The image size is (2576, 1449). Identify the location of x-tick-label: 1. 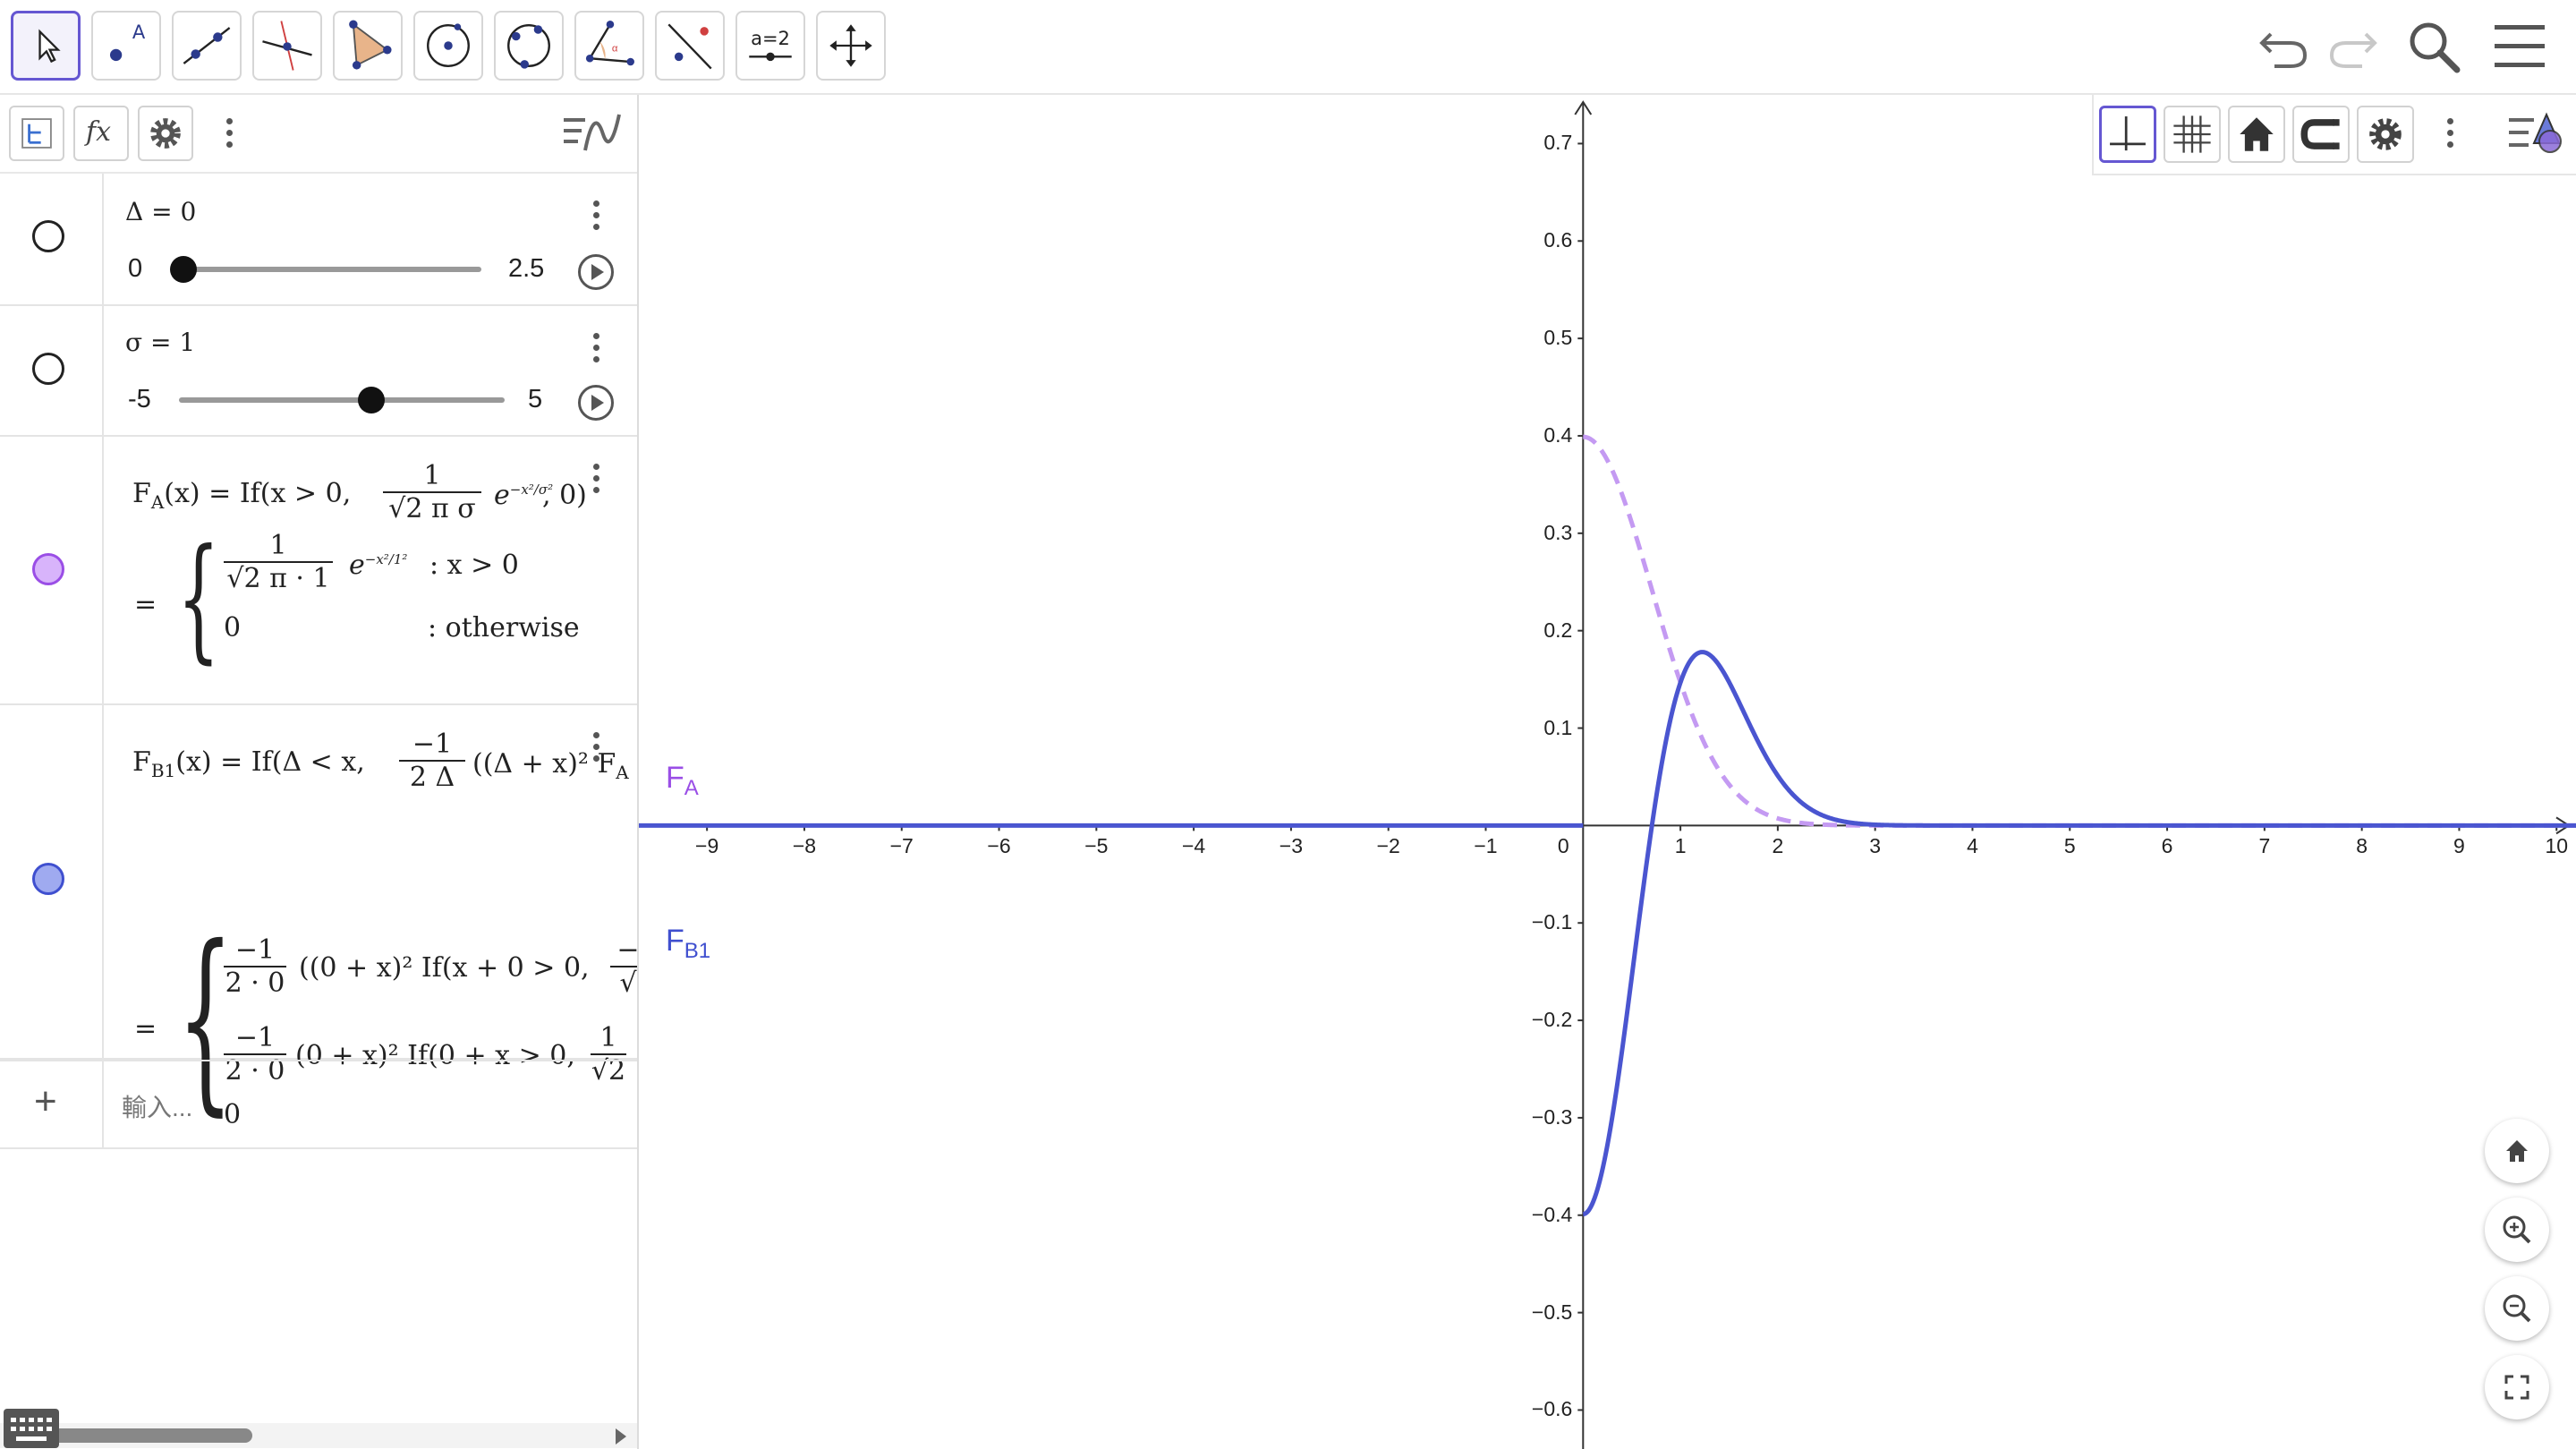
(1680, 846).